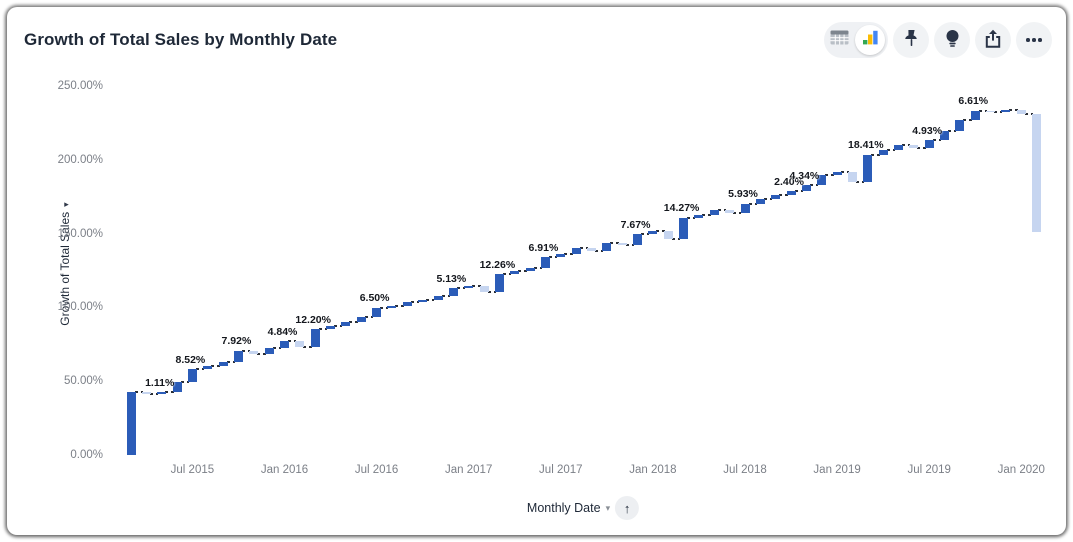 This screenshot has width=1073, height=542. Describe the element at coordinates (80, 86) in the screenshot. I see `y-tick-label: 250.00%` at that location.